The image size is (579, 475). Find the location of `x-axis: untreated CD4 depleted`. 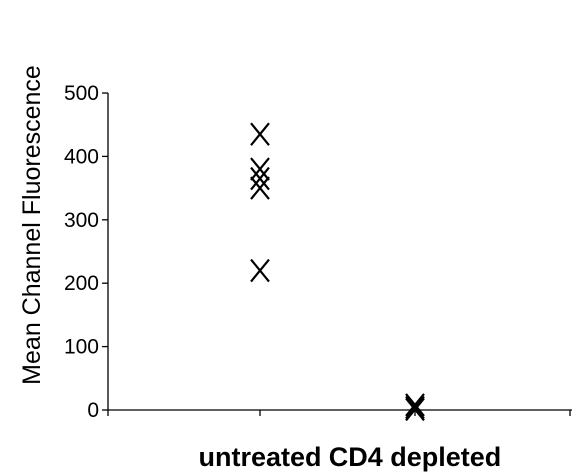

x-axis: untreated CD4 depleted is located at coordinates (339, 440).